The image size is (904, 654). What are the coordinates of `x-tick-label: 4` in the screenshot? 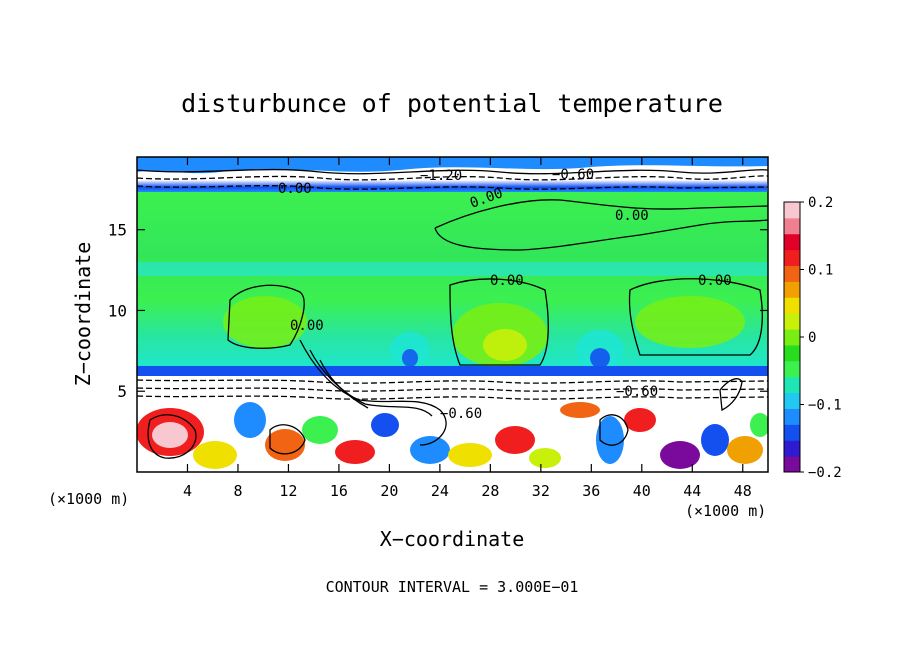 It's located at (187, 491).